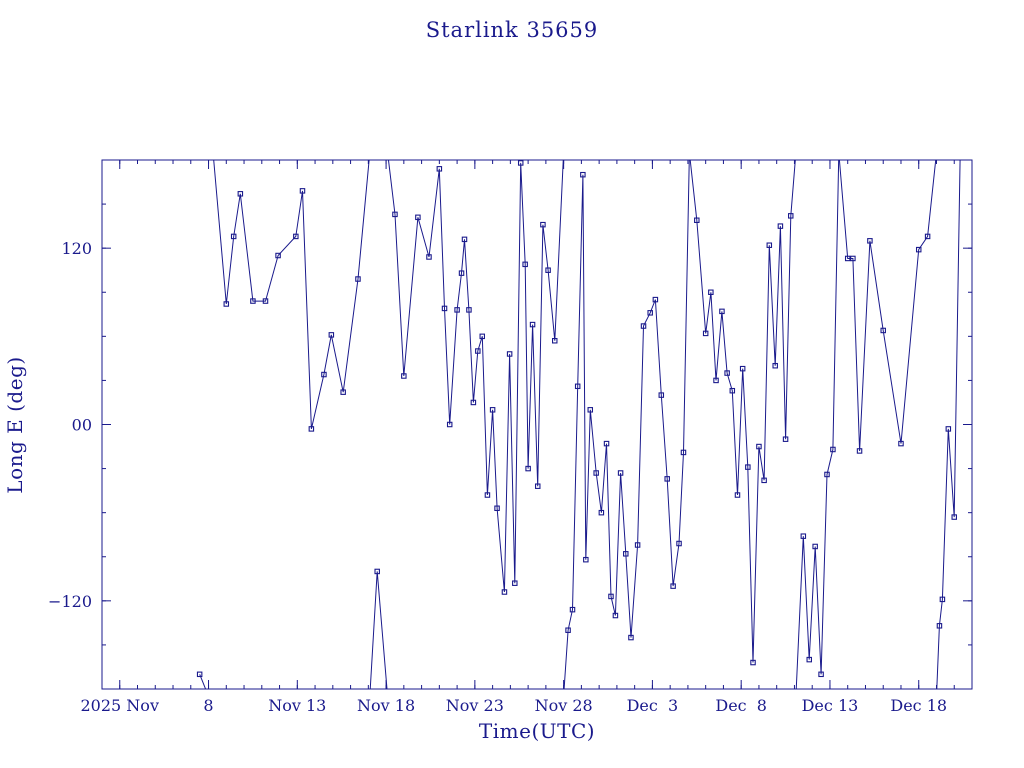 Image resolution: width=1024 pixels, height=768 pixels. I want to click on y-tick-label: −120, so click(70, 601).